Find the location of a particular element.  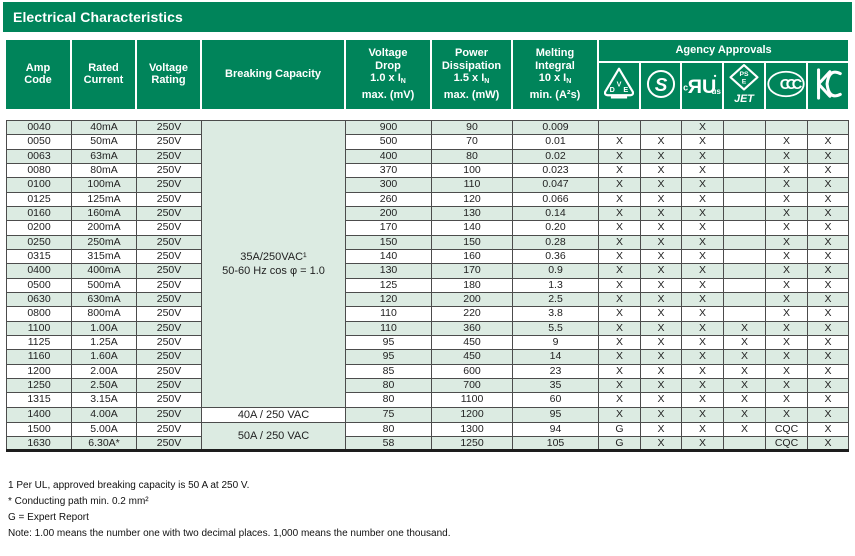

table-row: 1160 1.60A 250V 95 450 14 X X X X X X is located at coordinates (427, 357).